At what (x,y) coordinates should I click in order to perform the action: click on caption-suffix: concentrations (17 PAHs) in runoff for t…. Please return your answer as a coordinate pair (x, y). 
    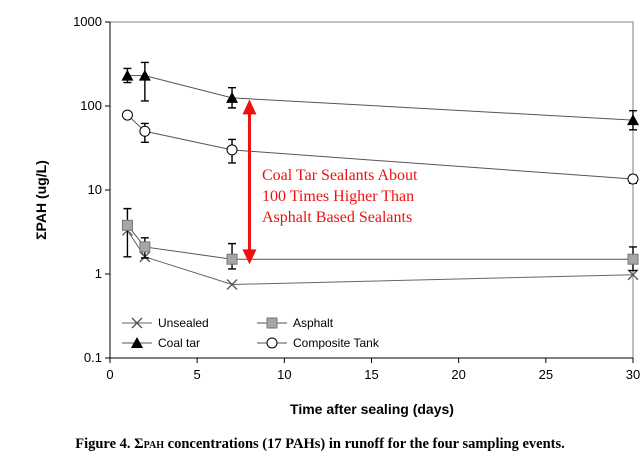
    Looking at the image, I should click on (364, 444).